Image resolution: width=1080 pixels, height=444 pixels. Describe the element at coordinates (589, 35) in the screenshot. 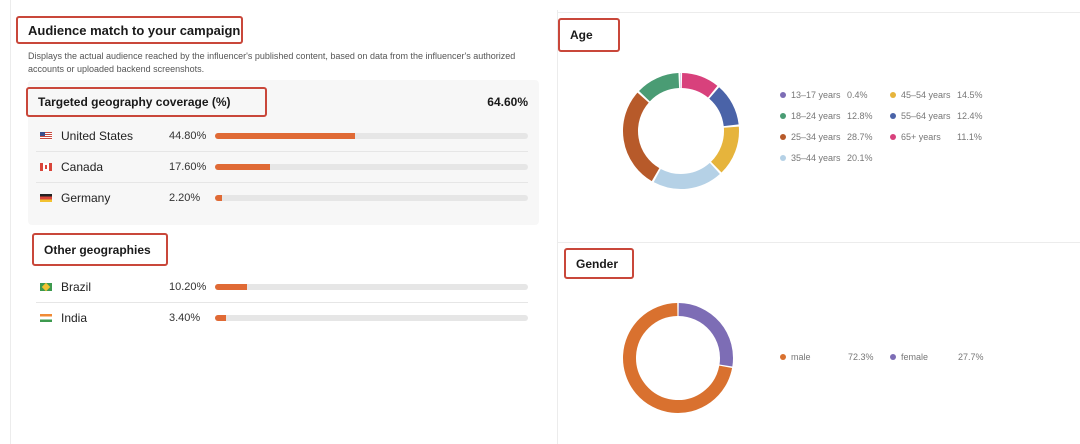

I see `age-title: Age` at that location.